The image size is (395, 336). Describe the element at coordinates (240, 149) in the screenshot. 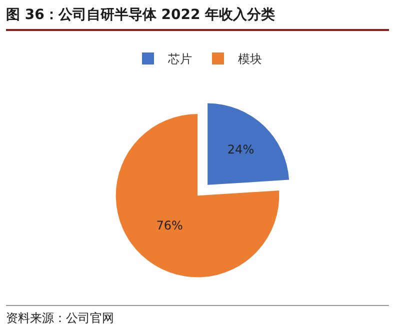

I see `data-label: 24%` at that location.